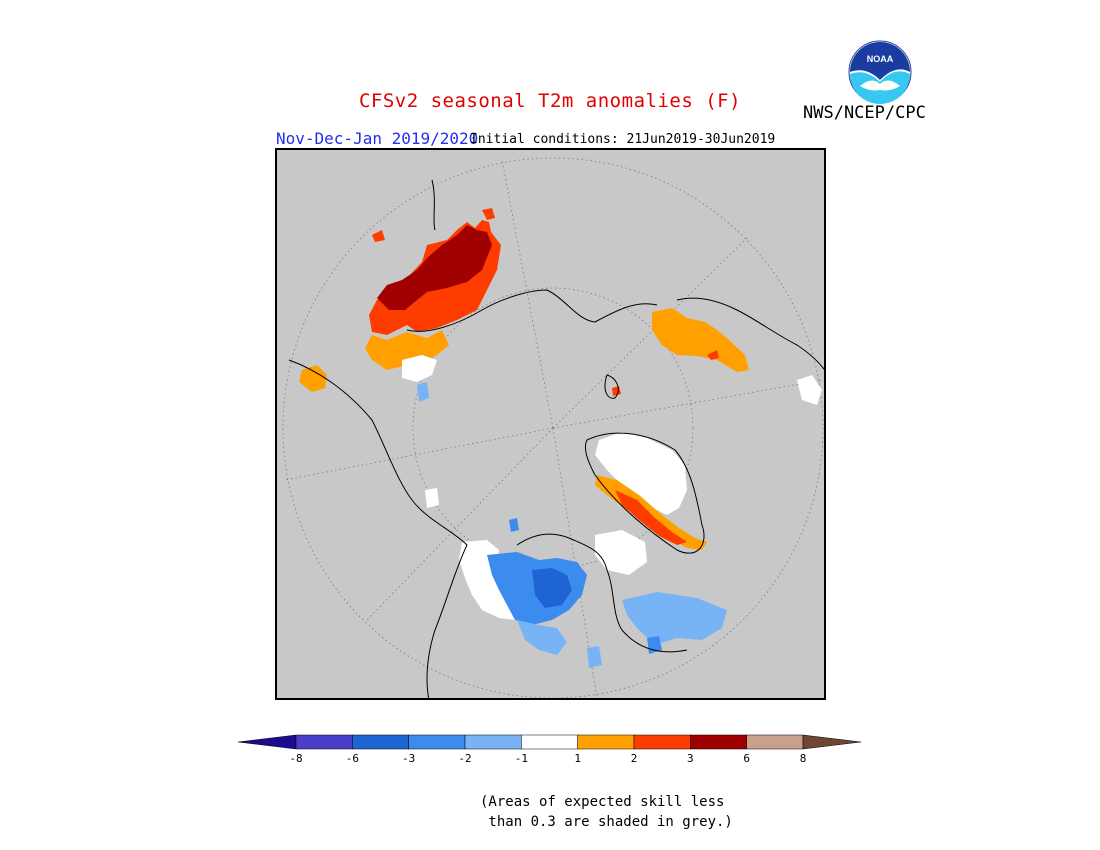 The height and width of the screenshot is (850, 1100). What do you see at coordinates (521, 758) in the screenshot?
I see `colorbar-tick-label: -1` at bounding box center [521, 758].